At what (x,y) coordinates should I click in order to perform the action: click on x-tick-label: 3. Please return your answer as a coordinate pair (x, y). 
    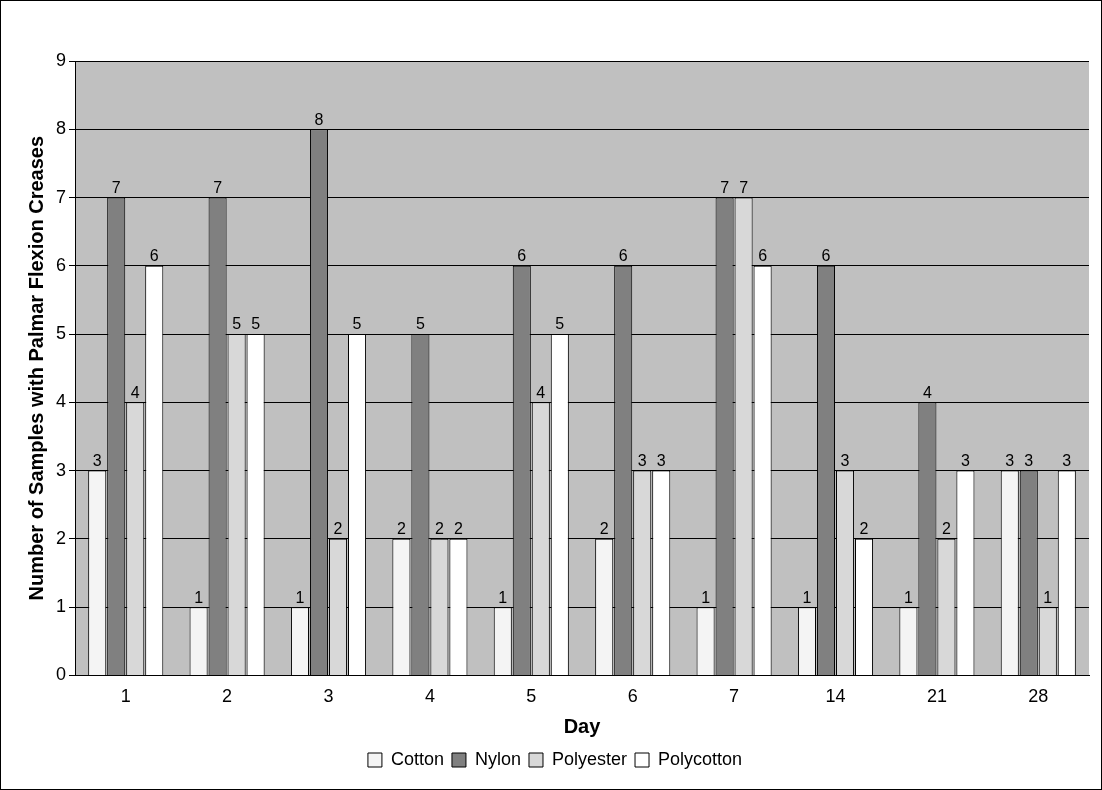
    Looking at the image, I should click on (328, 696).